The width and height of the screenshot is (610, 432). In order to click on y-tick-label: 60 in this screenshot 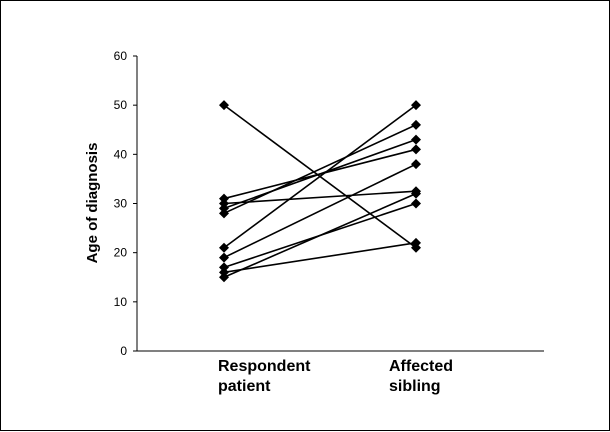, I will do `click(121, 56)`.